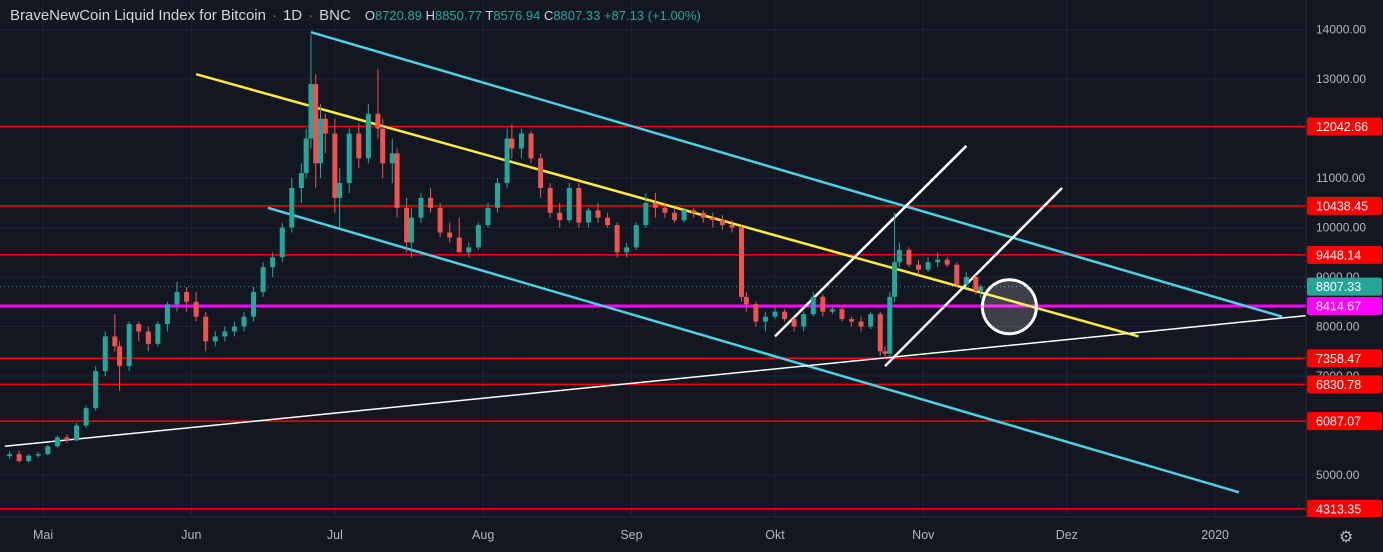 This screenshot has width=1383, height=552. What do you see at coordinates (43, 535) in the screenshot?
I see `x-tick-label: Mai` at bounding box center [43, 535].